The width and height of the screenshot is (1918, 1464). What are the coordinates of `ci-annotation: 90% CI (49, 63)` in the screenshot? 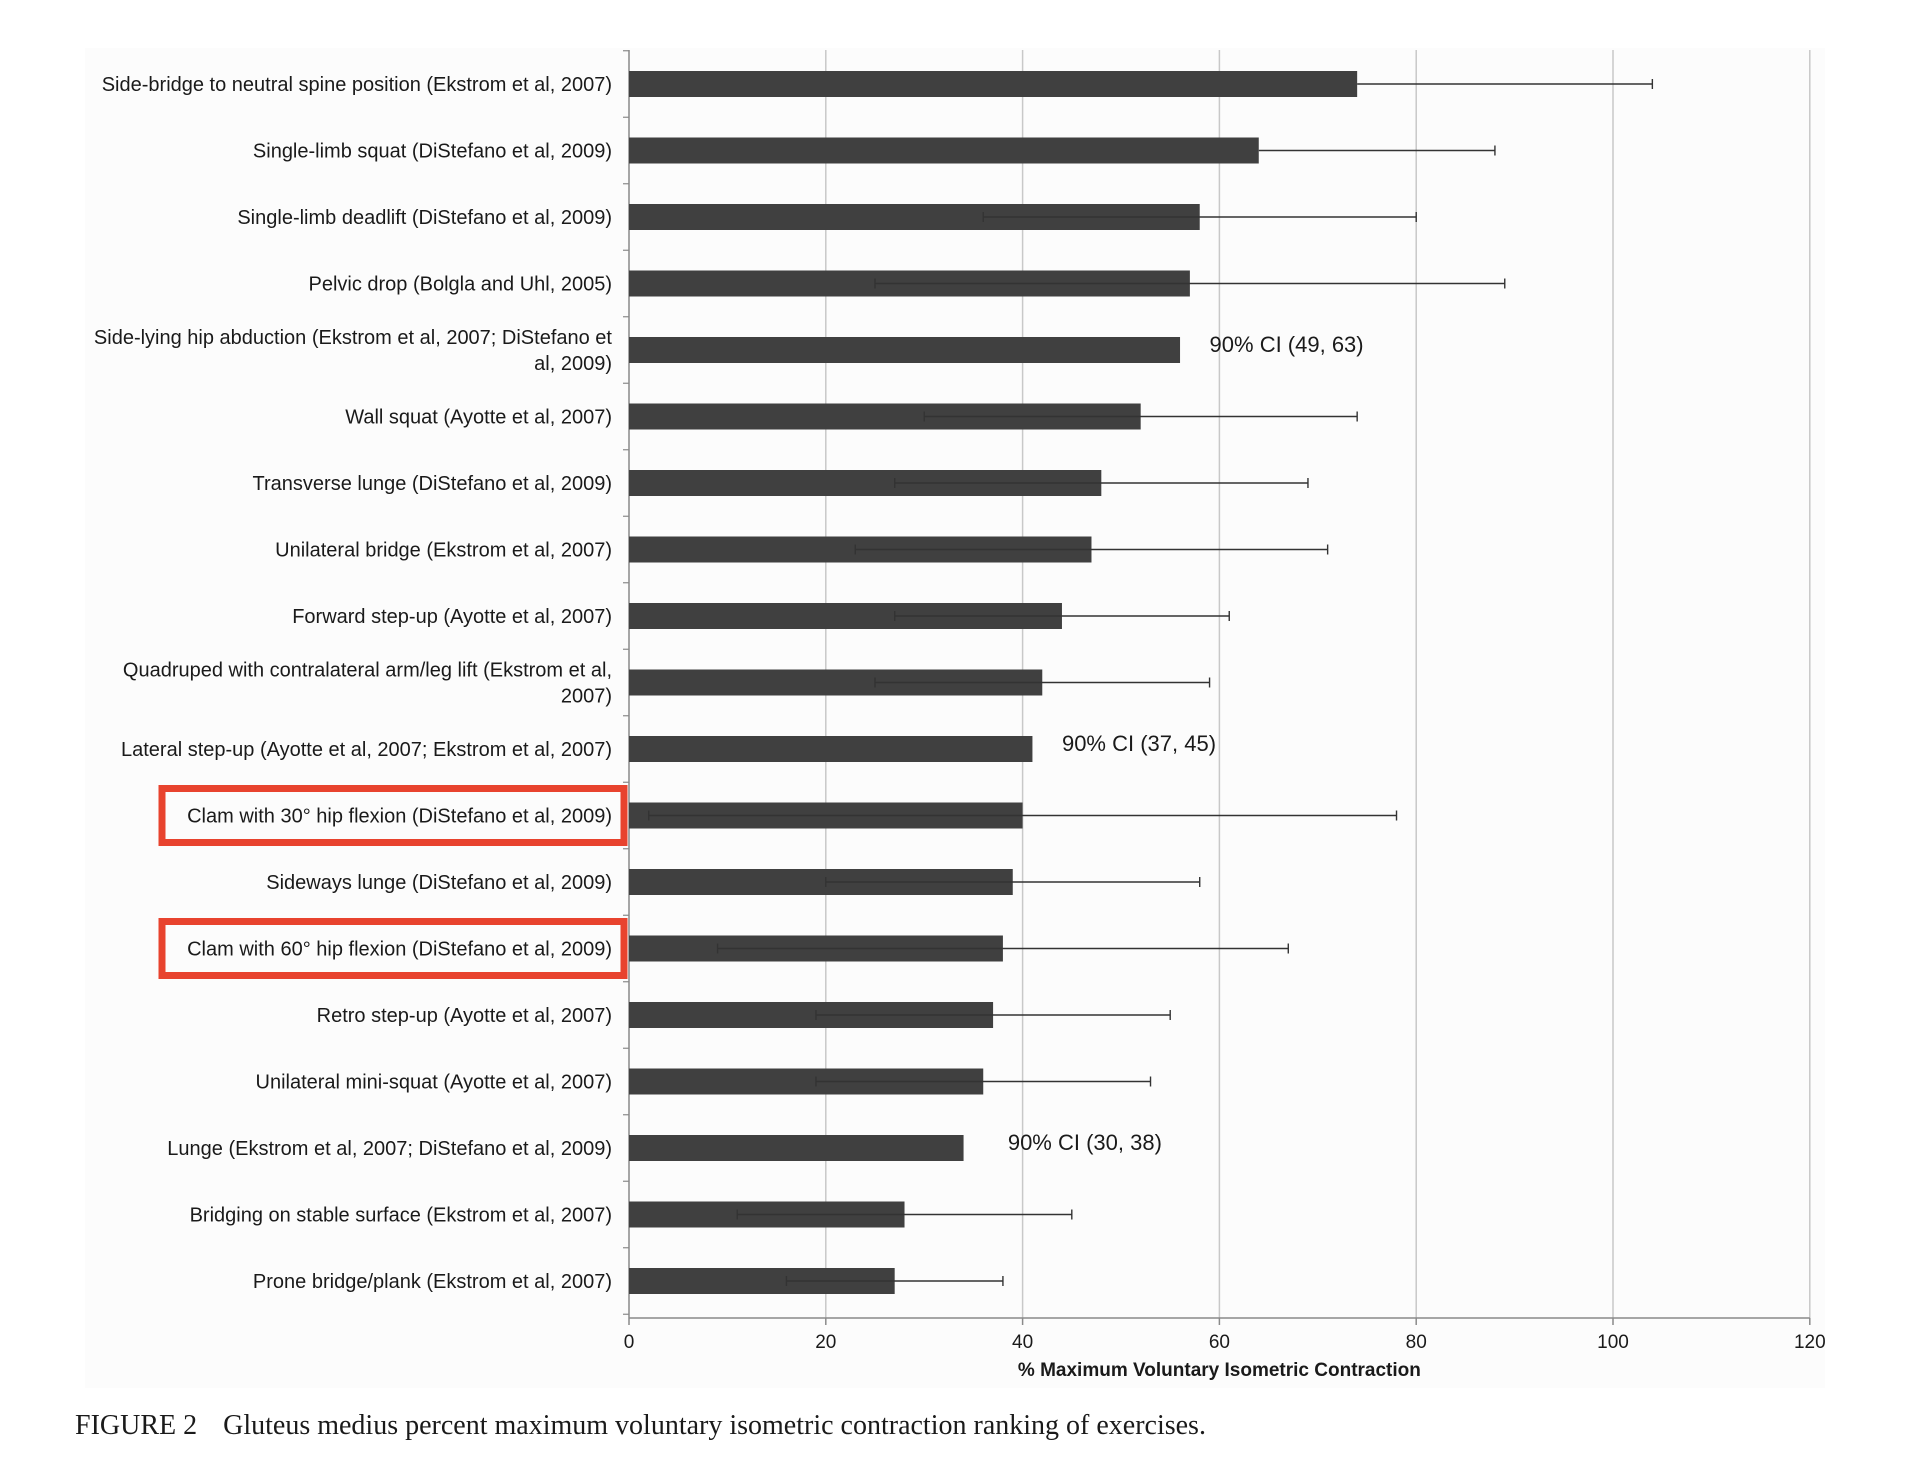 It's located at (1287, 344).